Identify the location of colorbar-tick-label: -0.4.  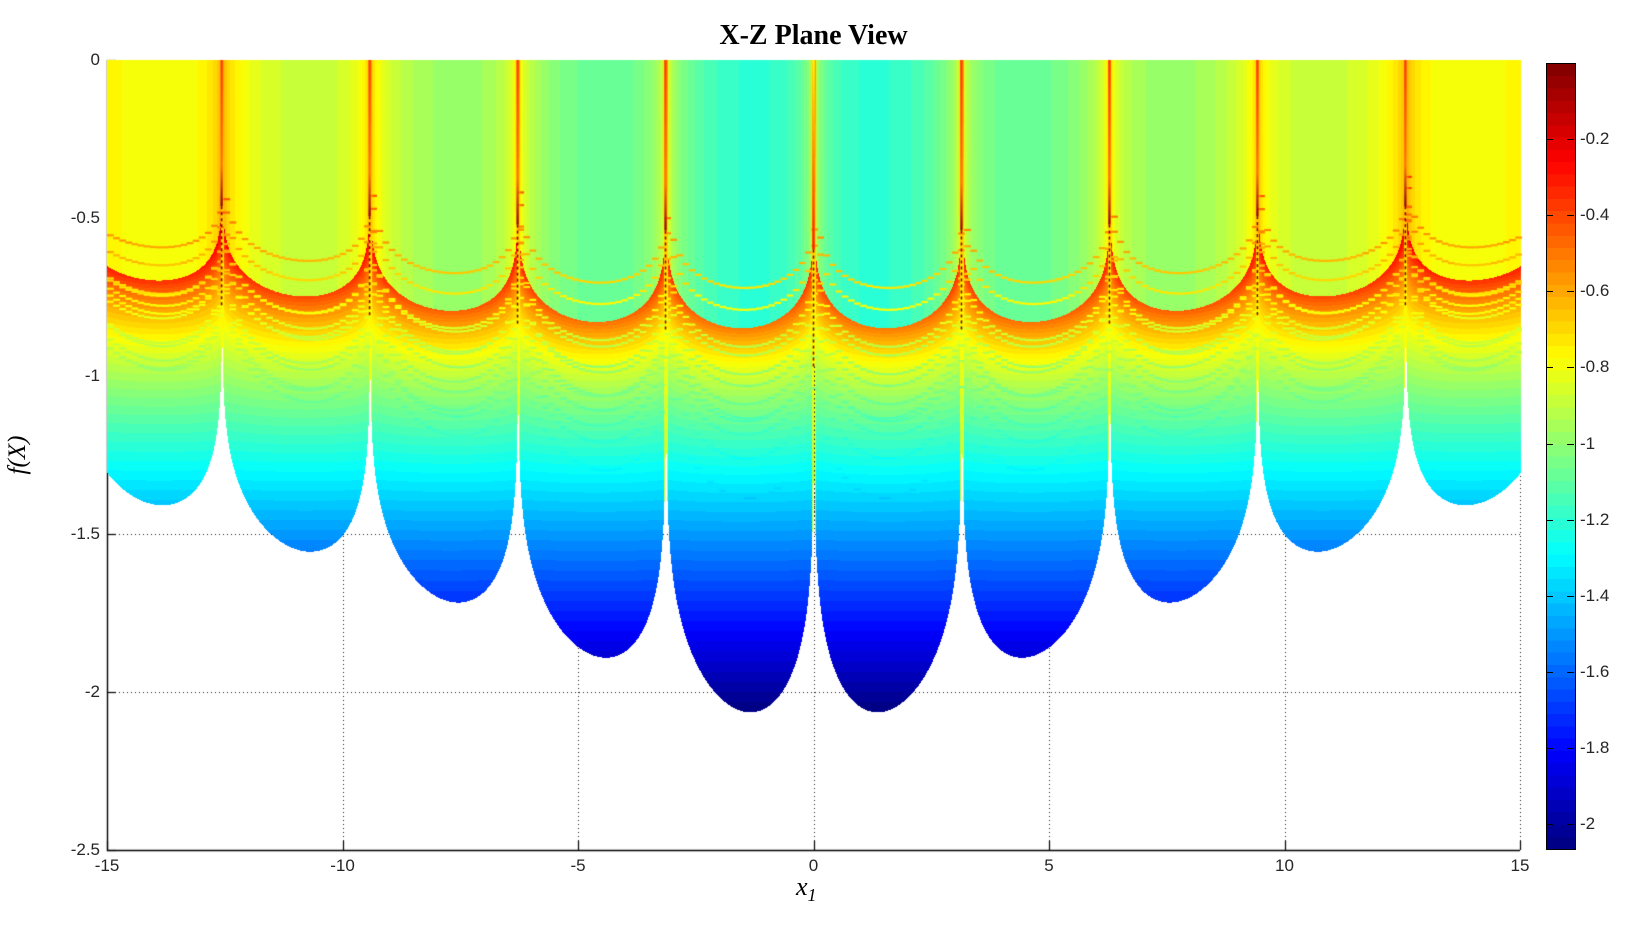
(1595, 215).